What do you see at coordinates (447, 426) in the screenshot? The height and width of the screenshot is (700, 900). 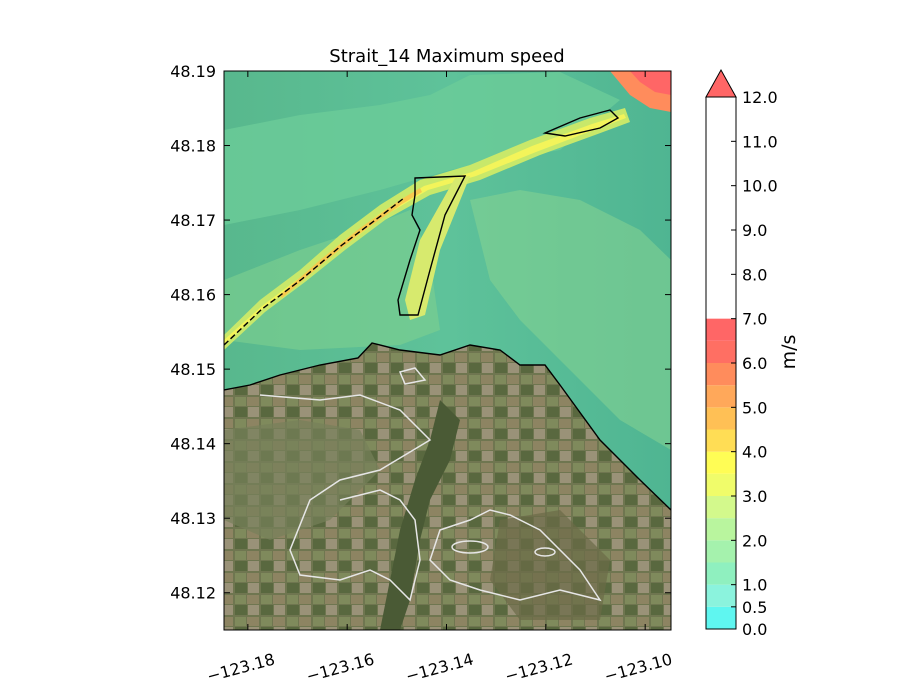 I see `black-contour-coast` at bounding box center [447, 426].